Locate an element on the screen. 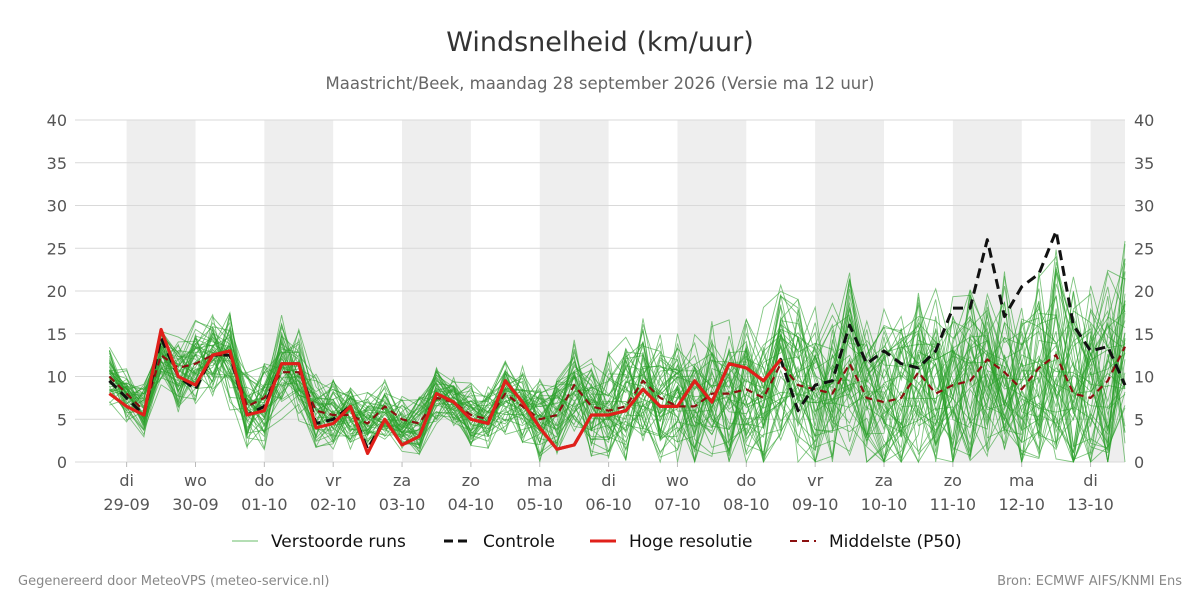 This screenshot has width=1200, height=600. hires-line is located at coordinates (445, 391).